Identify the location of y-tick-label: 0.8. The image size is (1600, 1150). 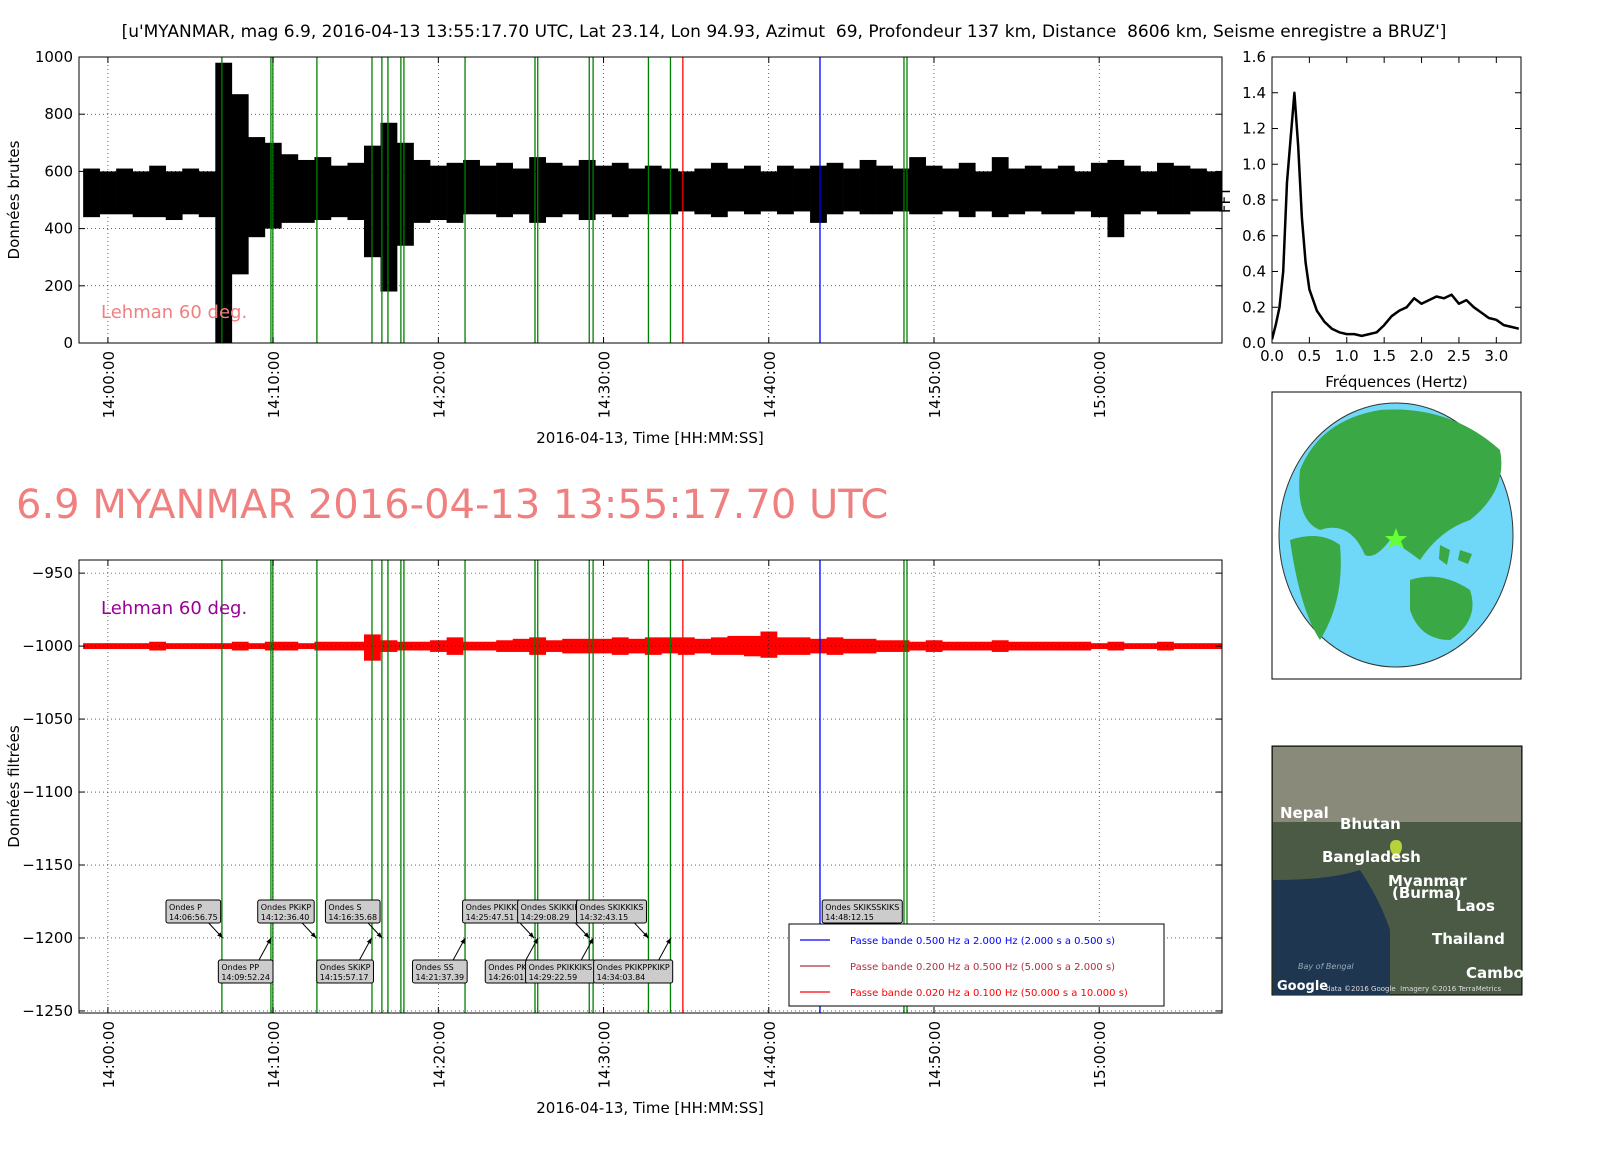
(1254, 200).